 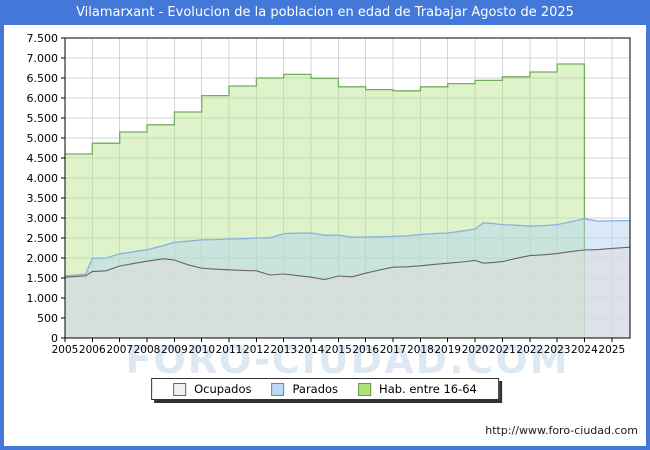 I want to click on legend-item-ocupados: Ocupados, so click(x=212, y=389).